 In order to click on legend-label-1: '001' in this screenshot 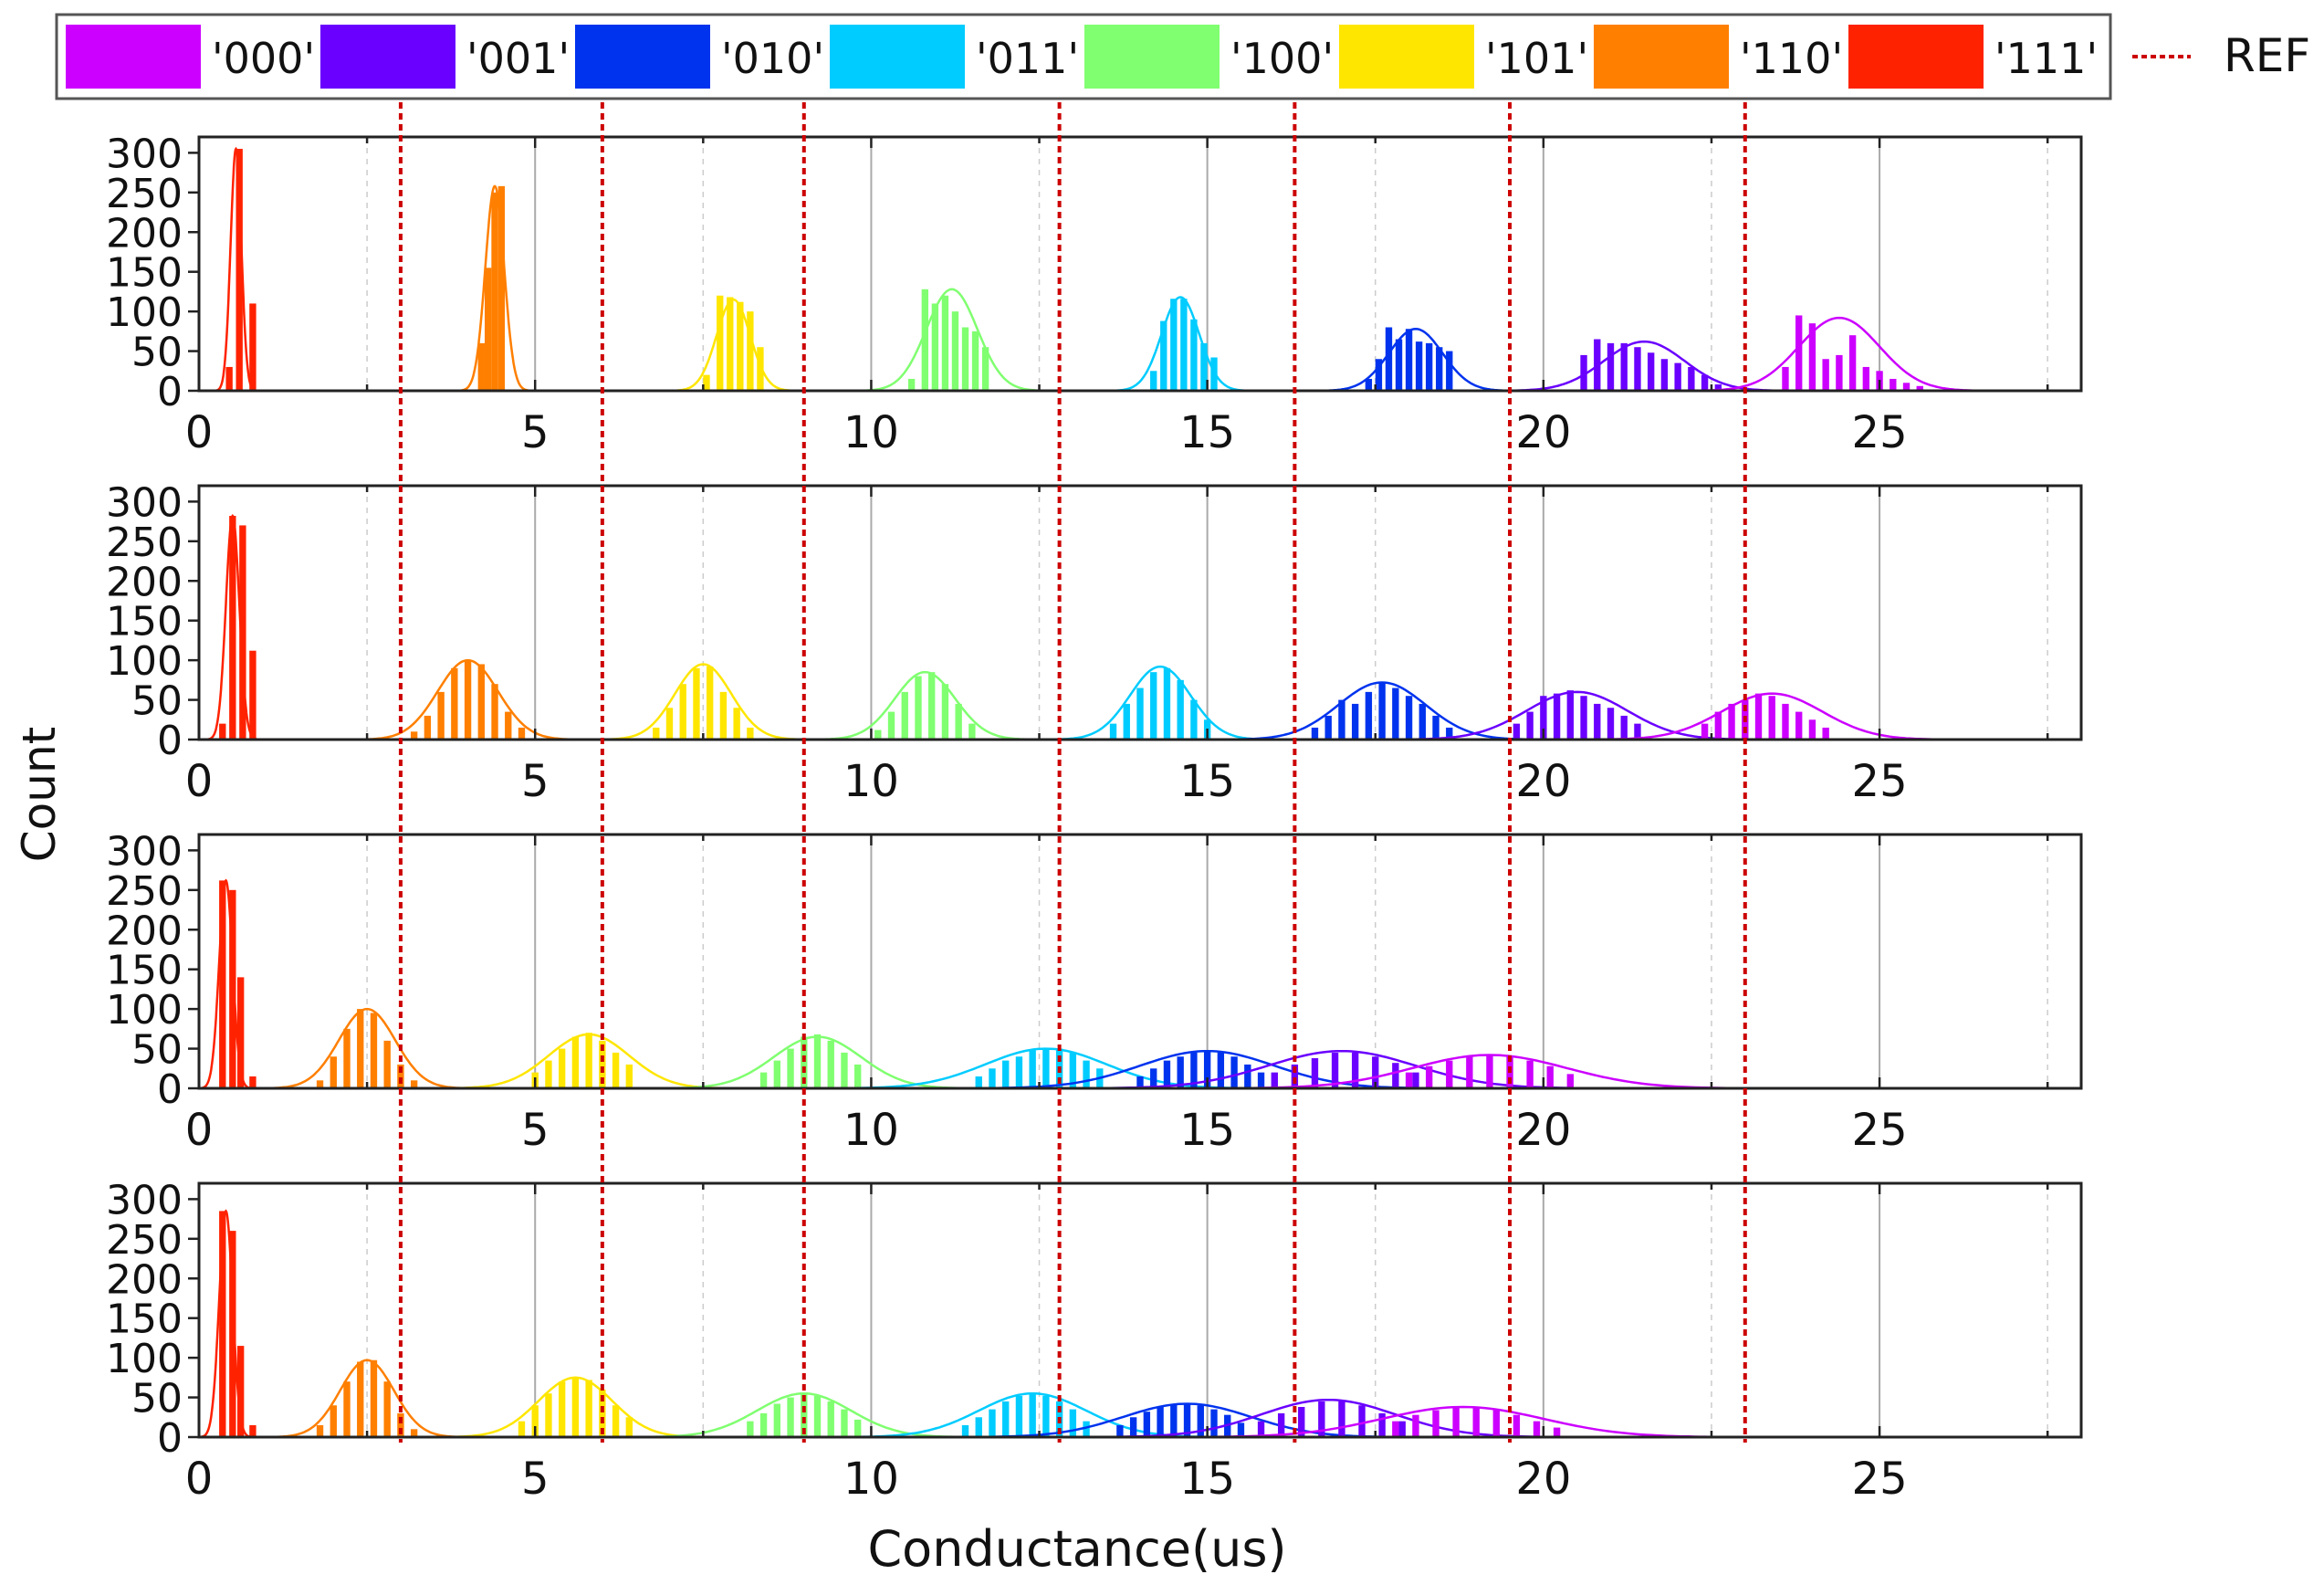, I will do `click(518, 58)`.